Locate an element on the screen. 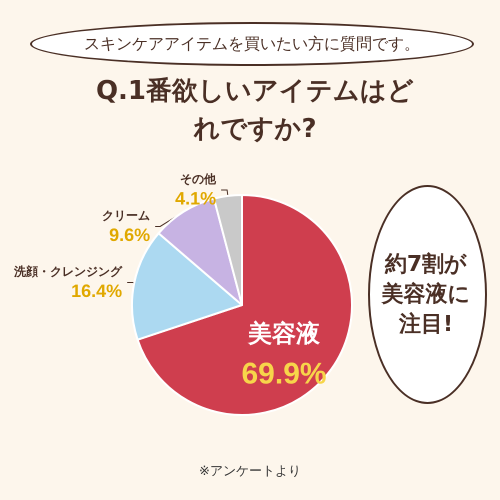 This screenshot has width=500, height=500. chart-subtitle: スキンケアアイテムを買いたい方に質問です。 is located at coordinates (252, 44).